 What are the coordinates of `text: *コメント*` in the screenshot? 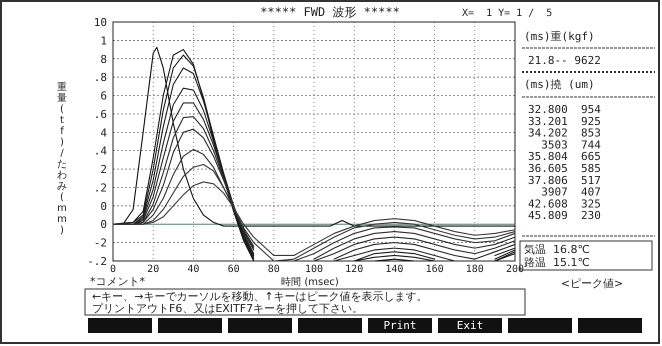 It's located at (118, 281).